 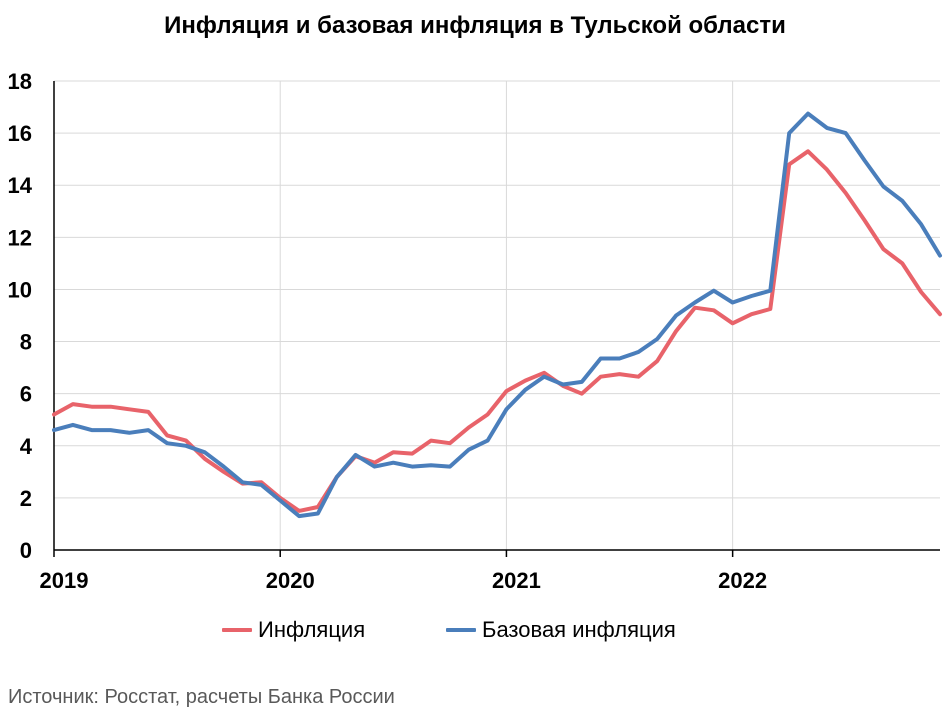 I want to click on y-tick-label-12: 12, so click(x=20, y=237).